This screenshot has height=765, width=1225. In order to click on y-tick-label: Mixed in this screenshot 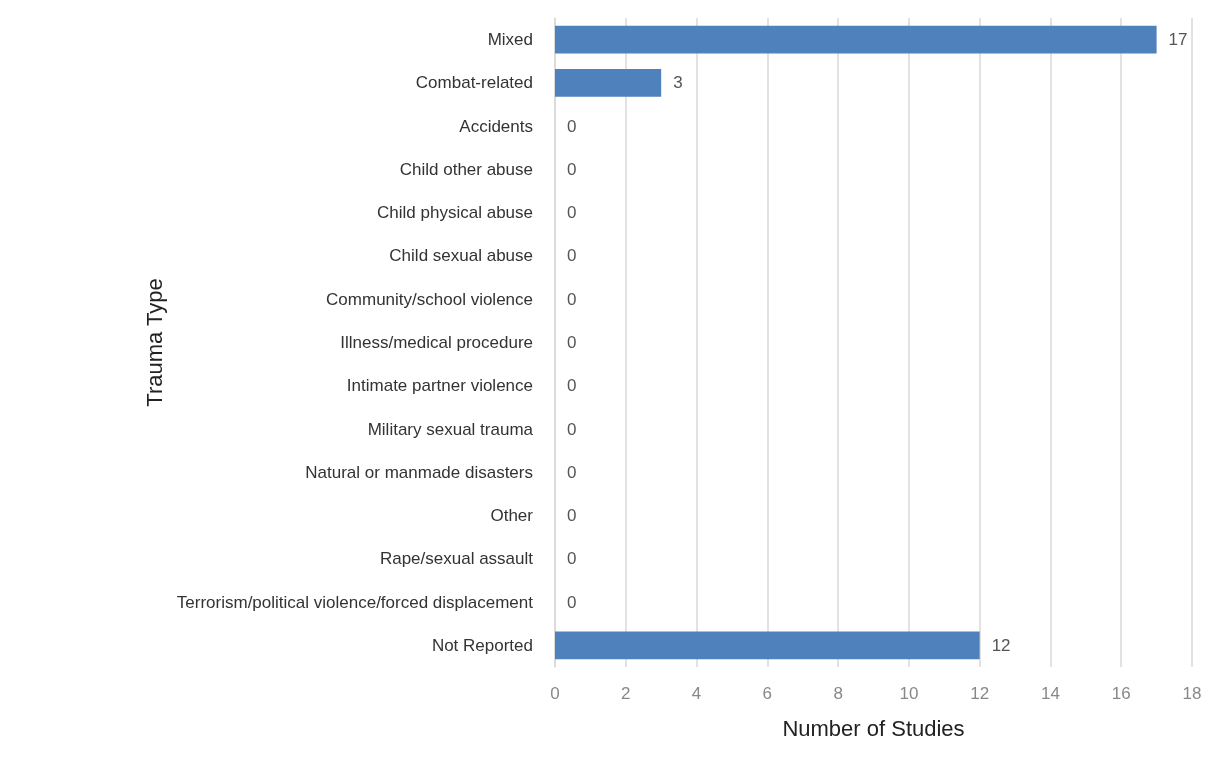, I will do `click(510, 40)`.